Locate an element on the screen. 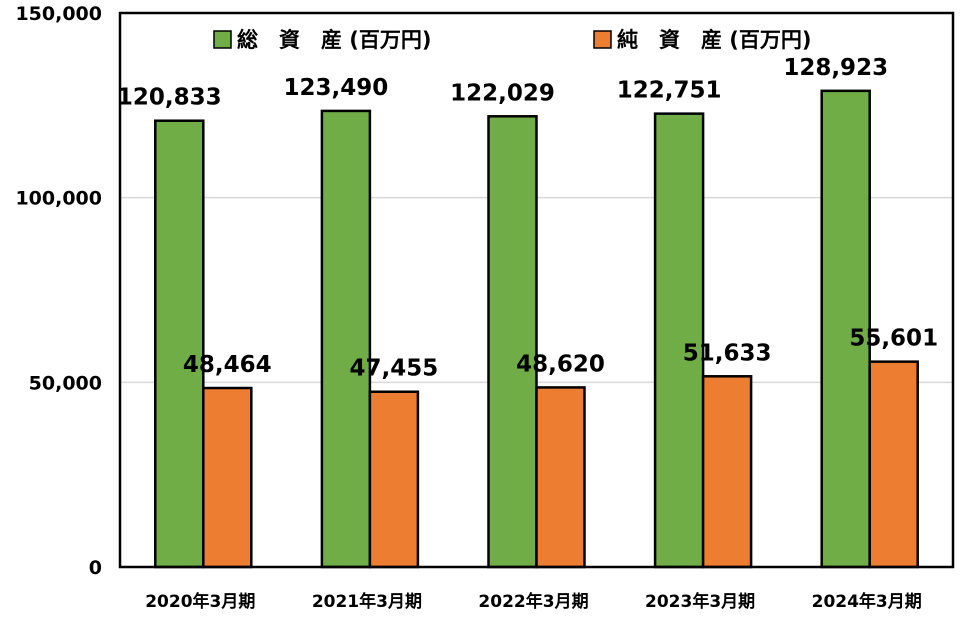  legend-label: 純 資 産 (百万円) is located at coordinates (714, 40).